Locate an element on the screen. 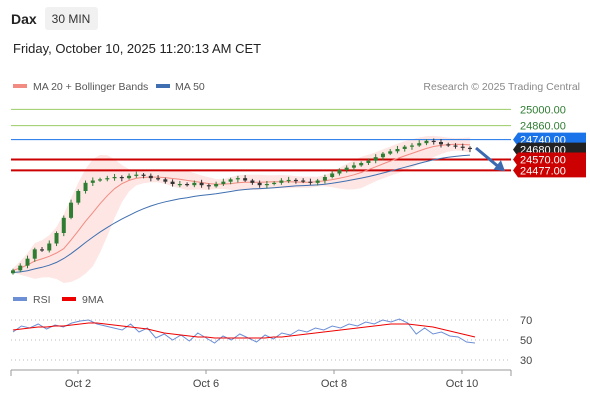  rsi-grid: 70 50 30 is located at coordinates (271, 341).